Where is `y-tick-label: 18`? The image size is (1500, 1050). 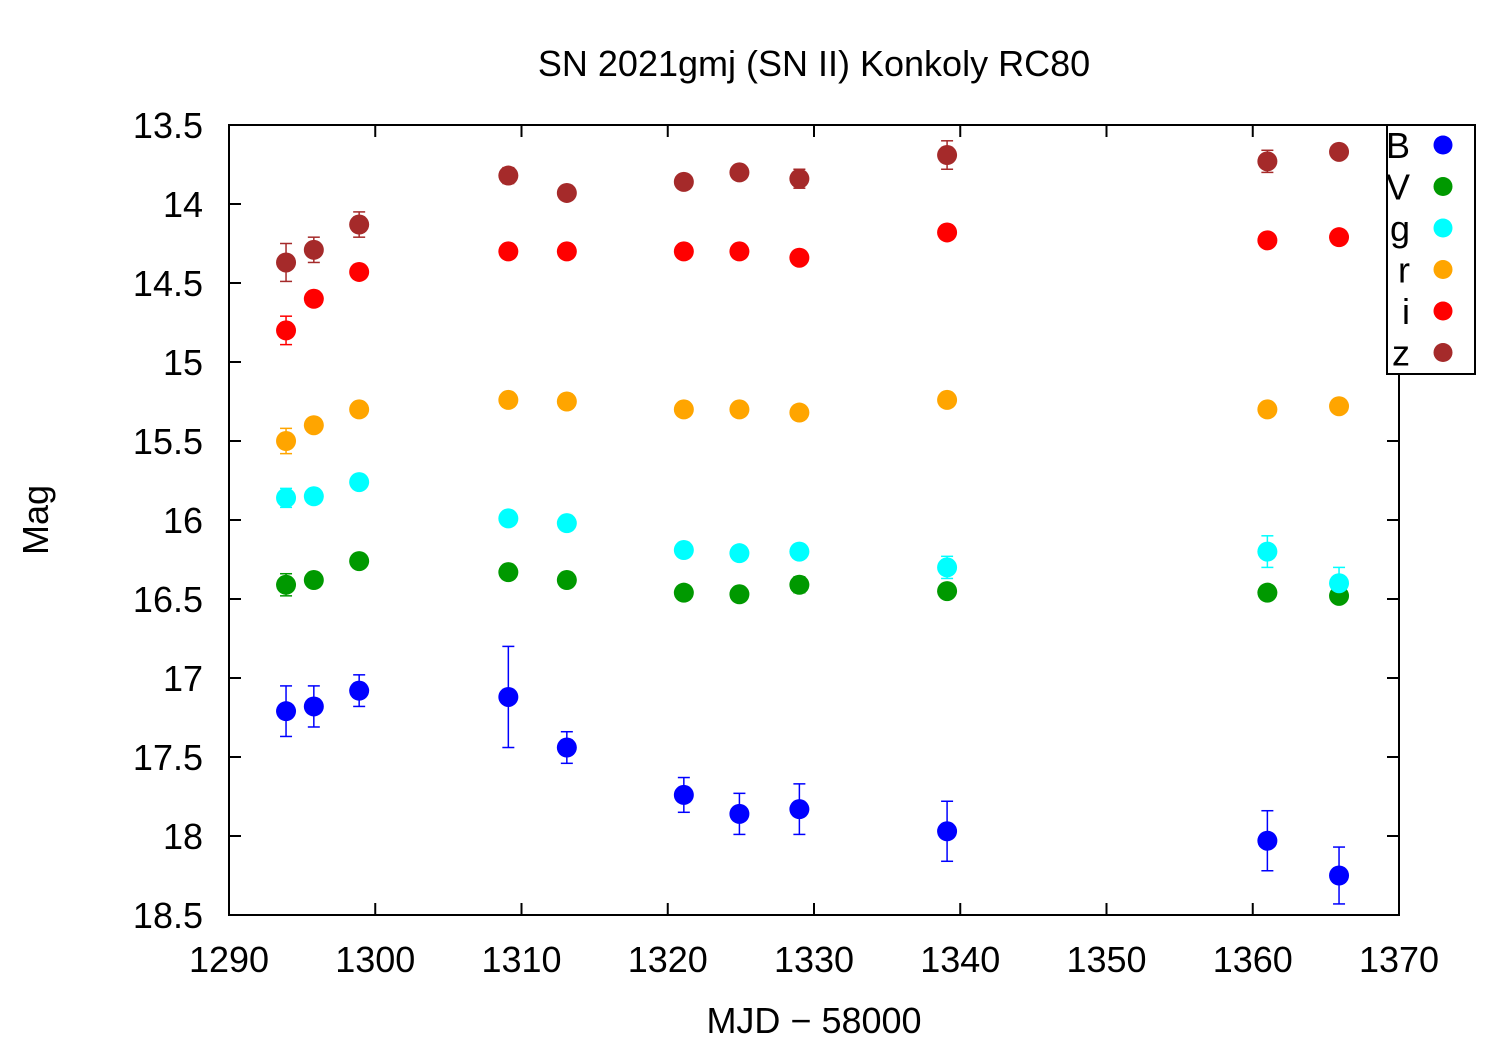 y-tick-label: 18 is located at coordinates (183, 836).